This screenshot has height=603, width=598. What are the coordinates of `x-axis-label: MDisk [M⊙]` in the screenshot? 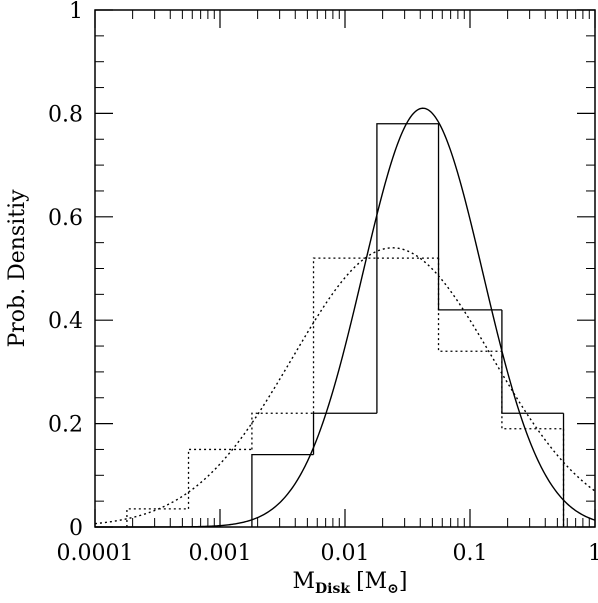 It's located at (349, 583).